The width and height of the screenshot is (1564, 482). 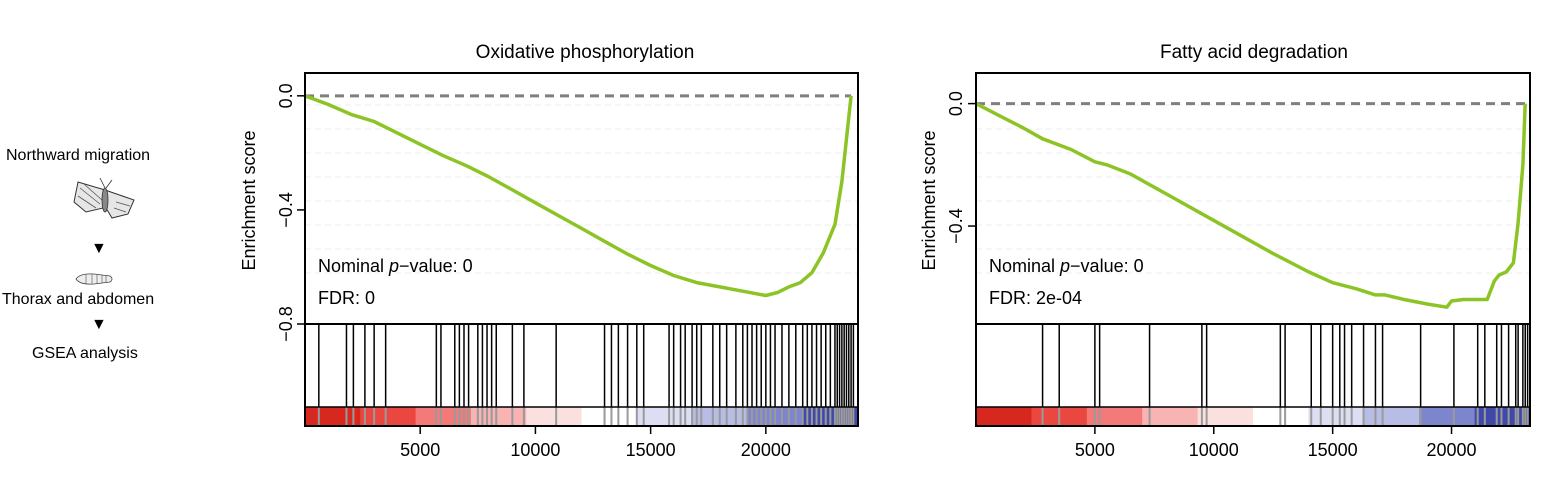 What do you see at coordinates (104, 198) in the screenshot?
I see `moth-icon` at bounding box center [104, 198].